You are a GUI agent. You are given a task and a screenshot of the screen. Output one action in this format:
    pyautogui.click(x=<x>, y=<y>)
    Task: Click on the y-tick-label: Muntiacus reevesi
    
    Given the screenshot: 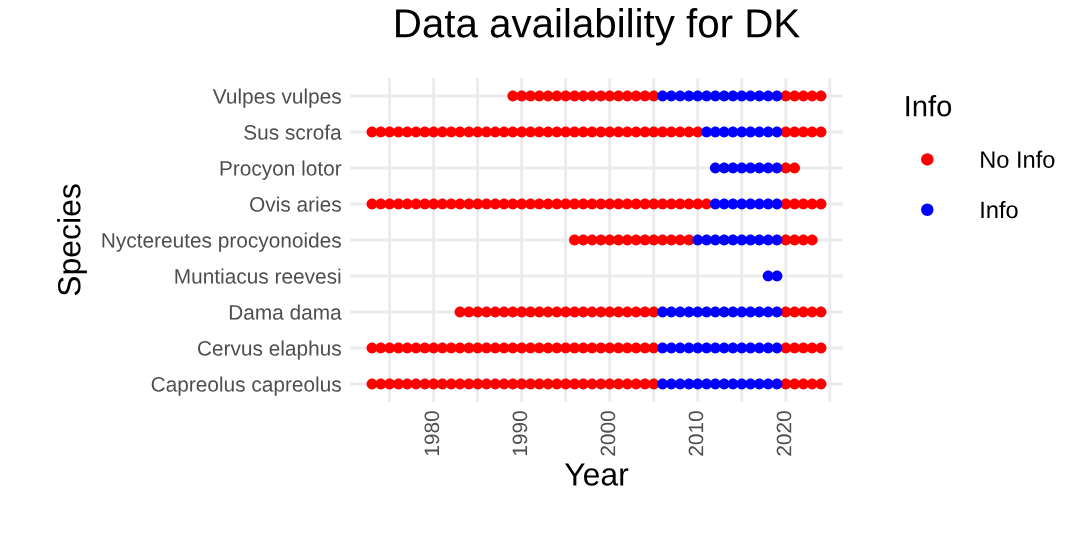 What is the action you would take?
    pyautogui.click(x=258, y=276)
    